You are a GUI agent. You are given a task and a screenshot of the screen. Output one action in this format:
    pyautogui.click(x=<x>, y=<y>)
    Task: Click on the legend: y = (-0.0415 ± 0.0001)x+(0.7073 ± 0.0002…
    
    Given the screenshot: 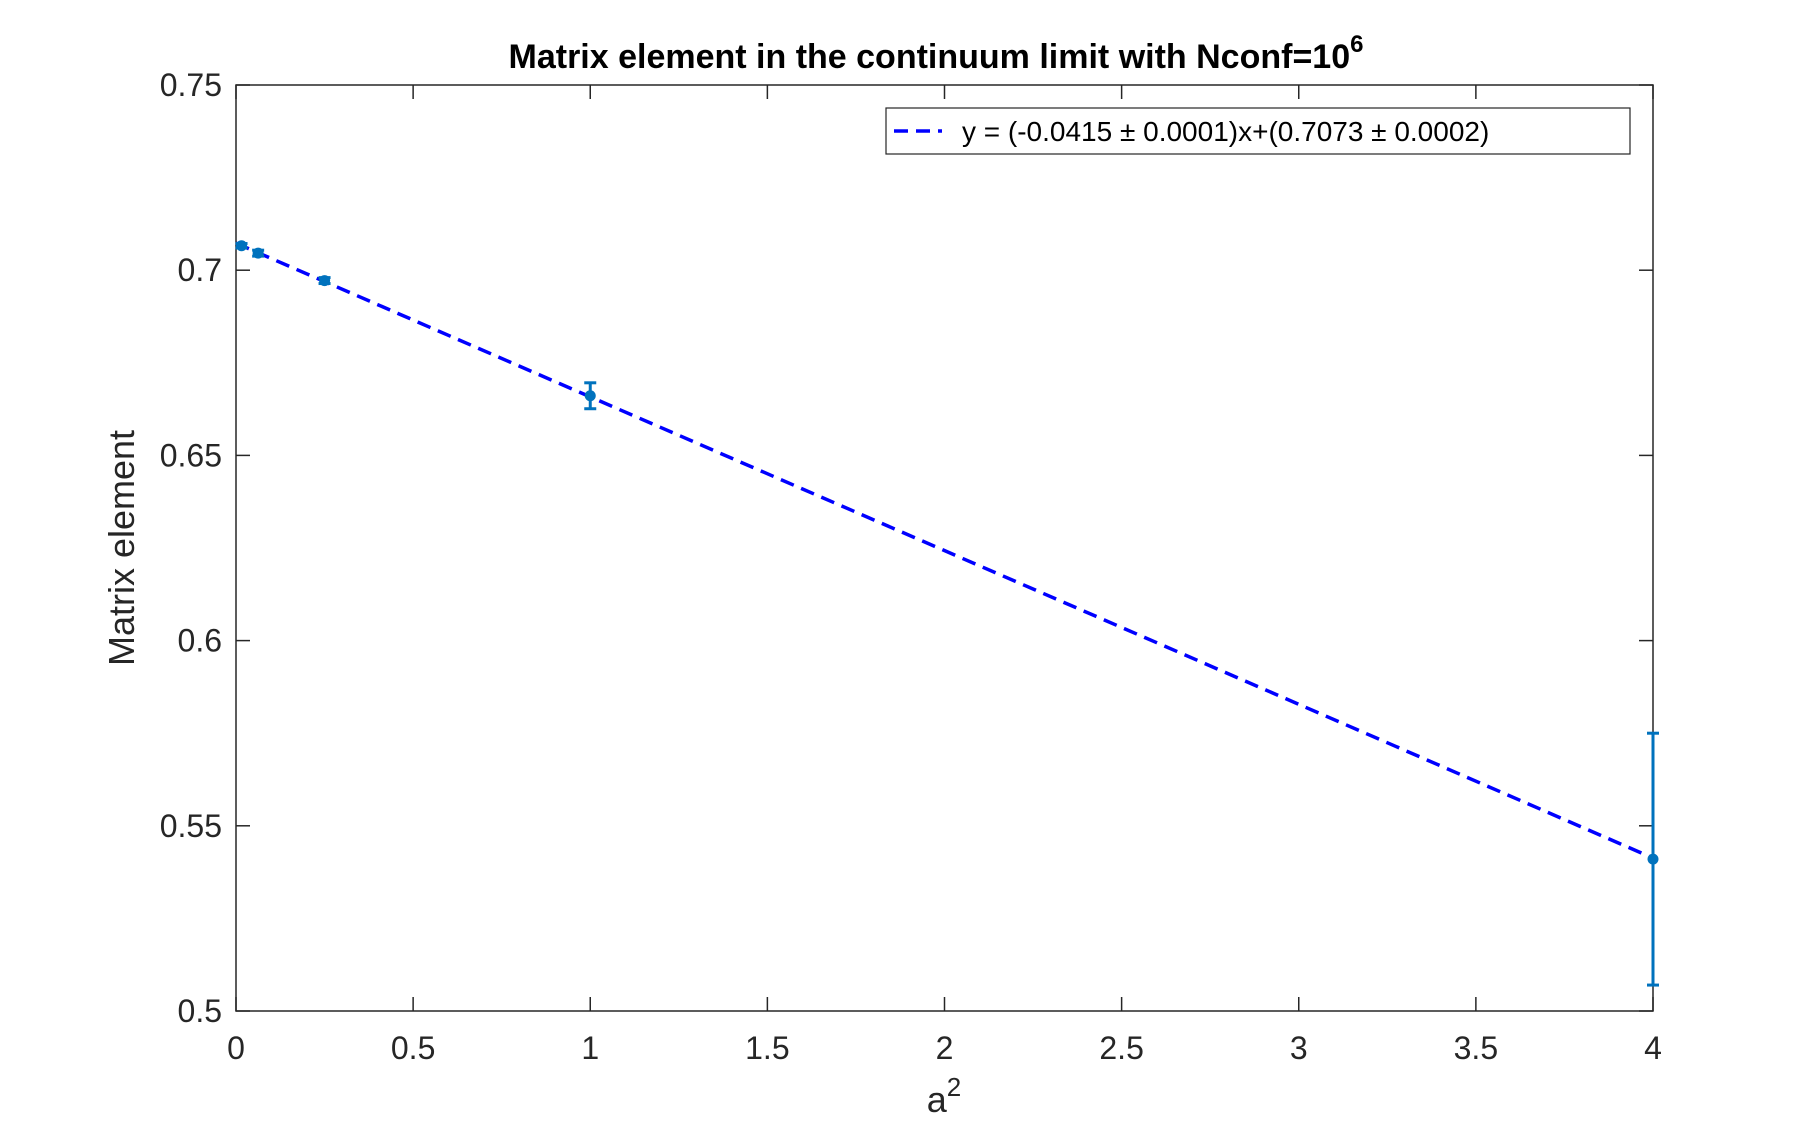 What is the action you would take?
    pyautogui.click(x=1258, y=131)
    